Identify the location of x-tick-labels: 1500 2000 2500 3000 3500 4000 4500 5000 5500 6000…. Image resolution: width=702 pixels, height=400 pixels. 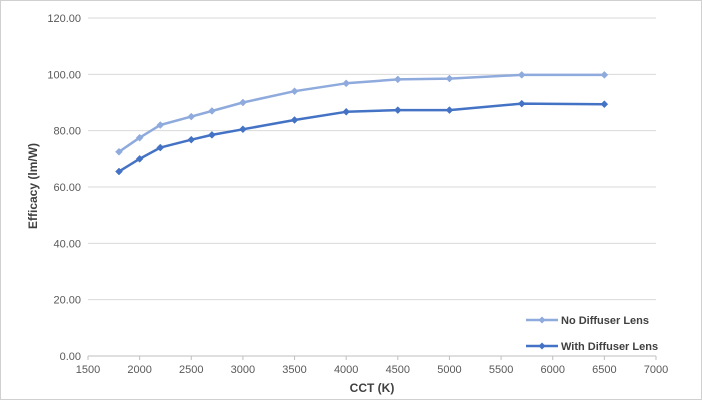
(372, 370).